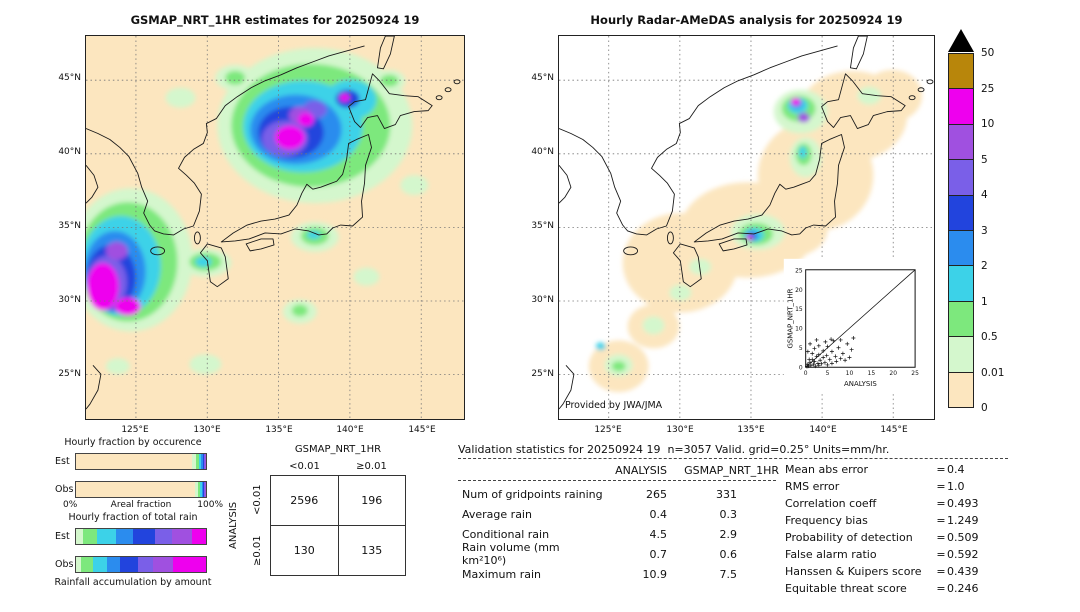 The height and width of the screenshot is (612, 1080). What do you see at coordinates (62, 536) in the screenshot?
I see `bar-row-label: Est` at bounding box center [62, 536].